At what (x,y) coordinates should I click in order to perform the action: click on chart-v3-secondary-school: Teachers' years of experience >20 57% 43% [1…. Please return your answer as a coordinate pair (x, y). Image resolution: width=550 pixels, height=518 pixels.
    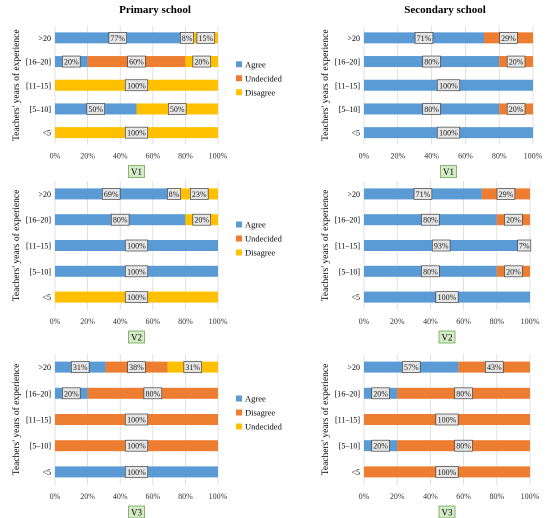
    Looking at the image, I should click on (430, 436).